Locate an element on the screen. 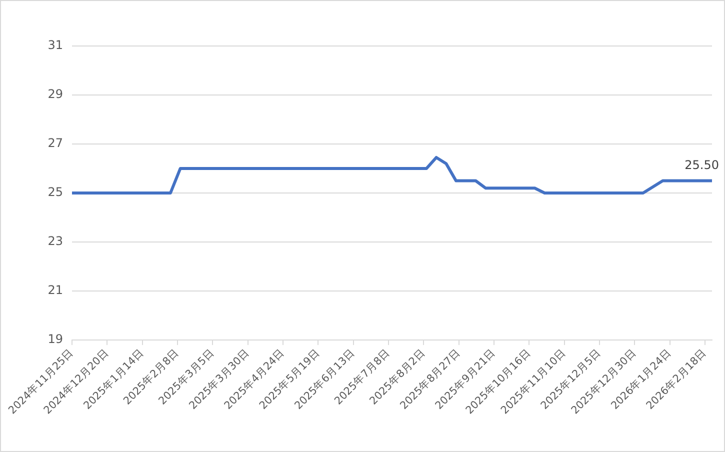  y-tick-label: 27 is located at coordinates (55, 143).